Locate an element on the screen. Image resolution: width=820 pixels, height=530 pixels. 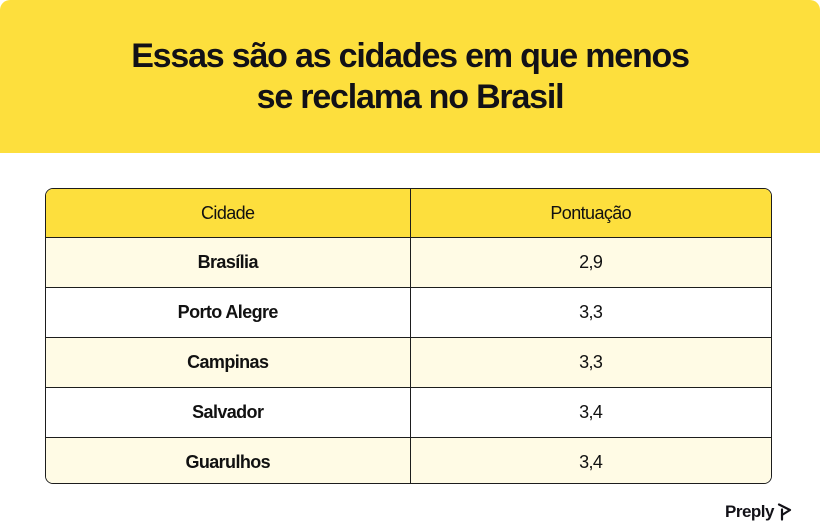
city-cell: Brasília is located at coordinates (228, 262).